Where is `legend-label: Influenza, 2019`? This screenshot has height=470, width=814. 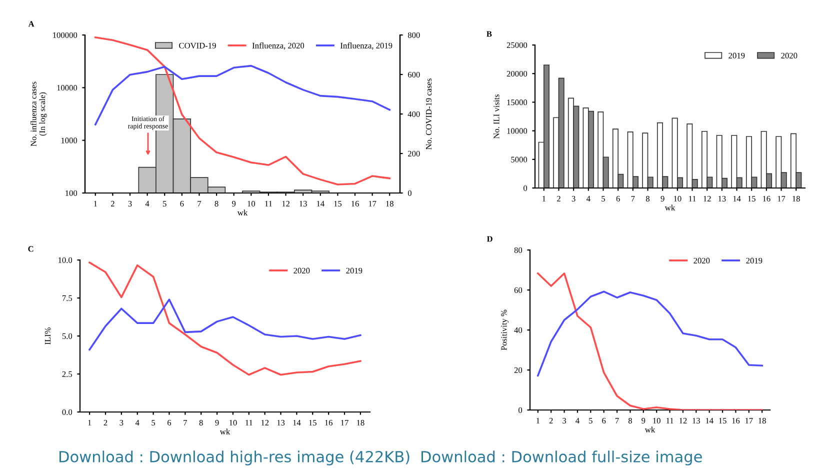 legend-label: Influenza, 2019 is located at coordinates (366, 46).